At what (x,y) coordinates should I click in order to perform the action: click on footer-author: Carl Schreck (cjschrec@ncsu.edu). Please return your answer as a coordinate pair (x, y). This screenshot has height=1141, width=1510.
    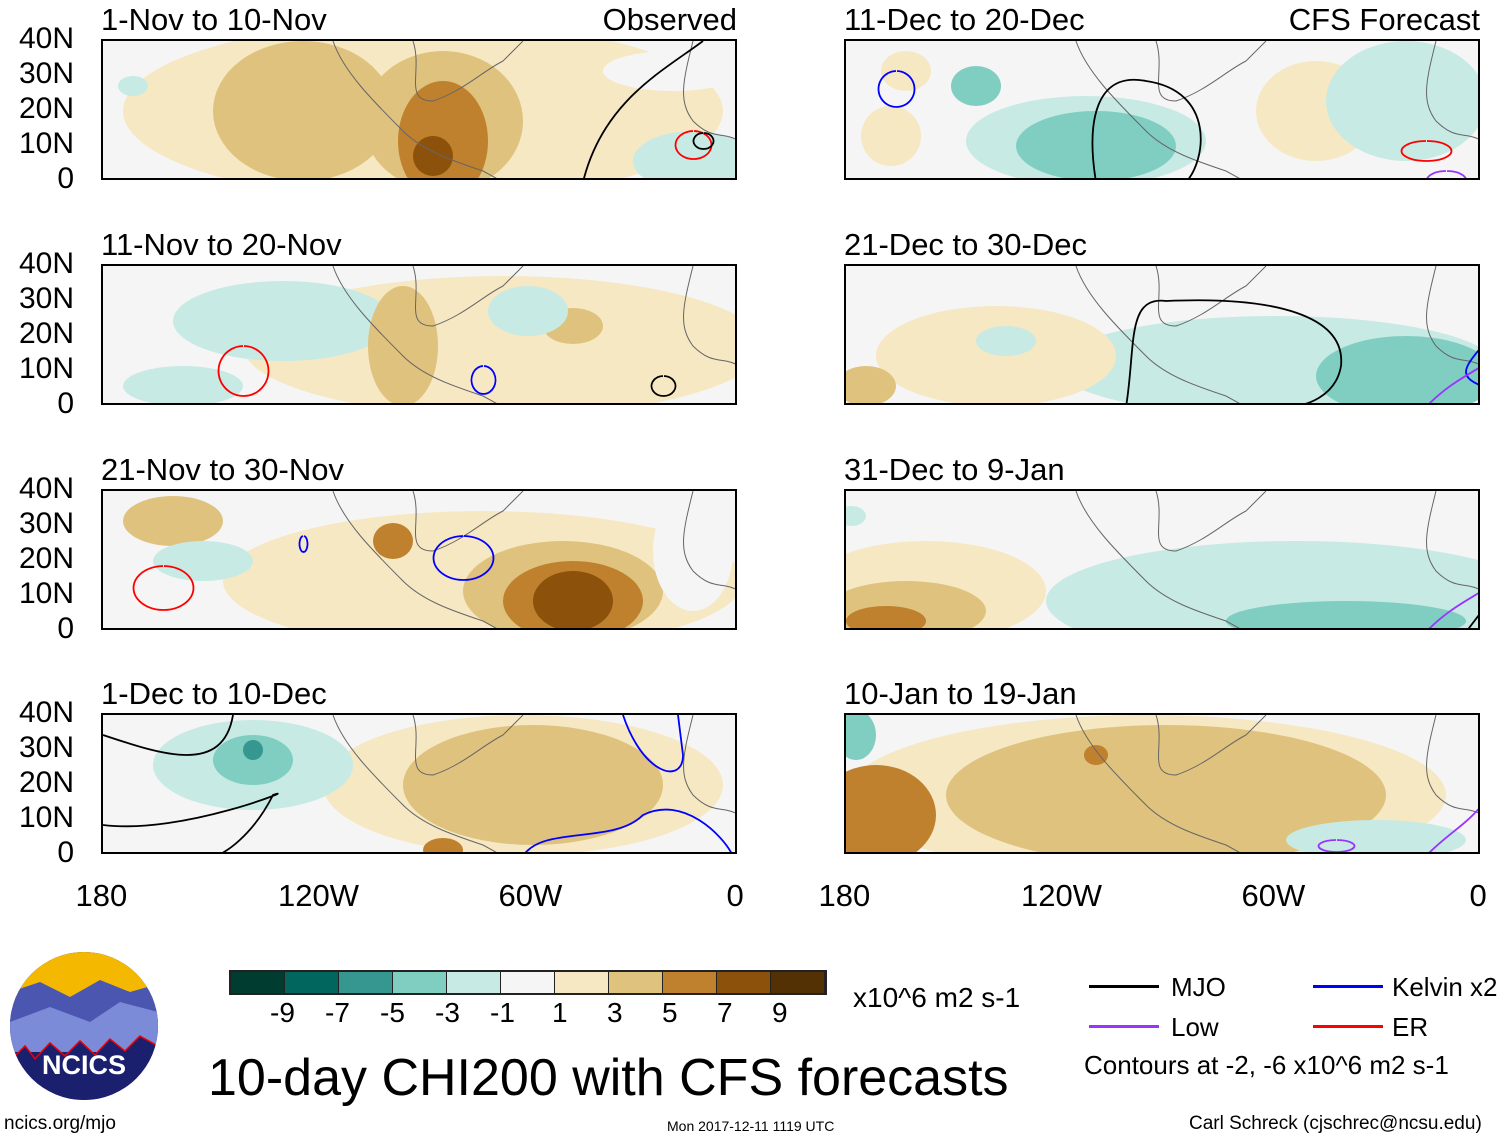
    Looking at the image, I should click on (1335, 1123).